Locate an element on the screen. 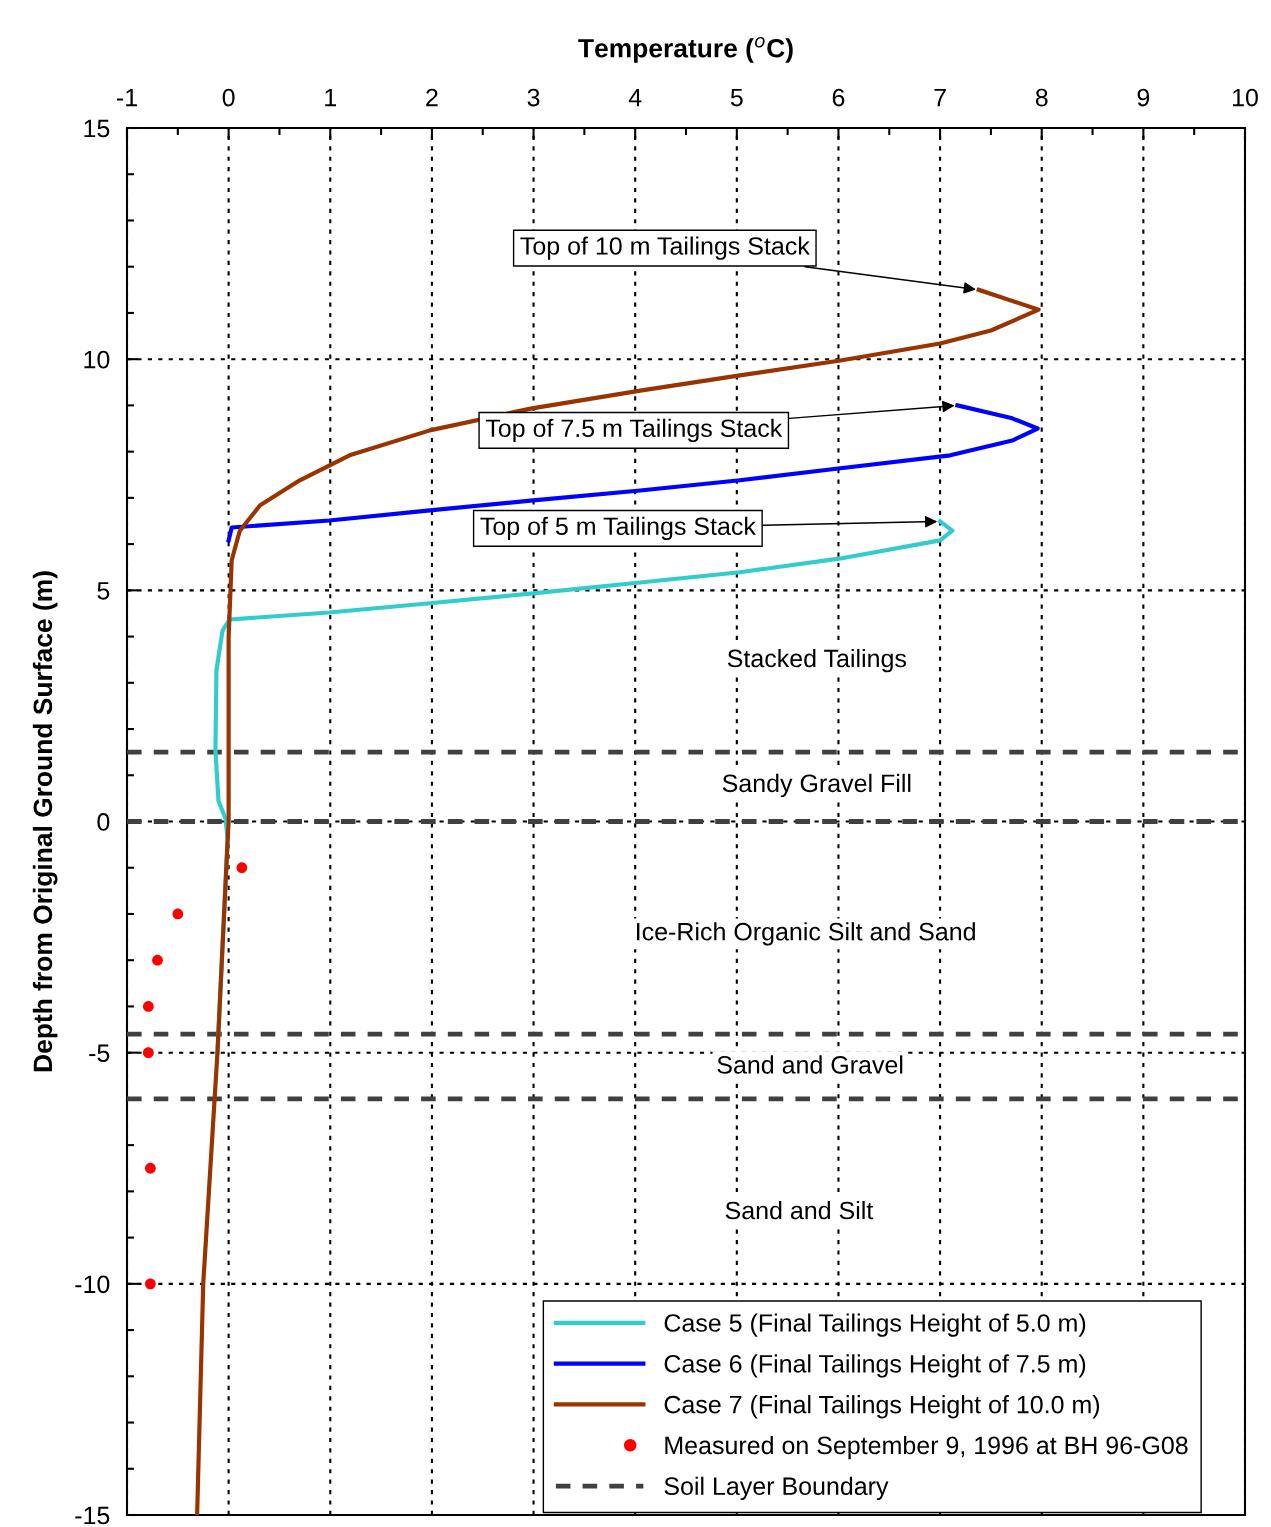 This screenshot has width=1271, height=1527. x-tick-label: 3 is located at coordinates (533, 97).